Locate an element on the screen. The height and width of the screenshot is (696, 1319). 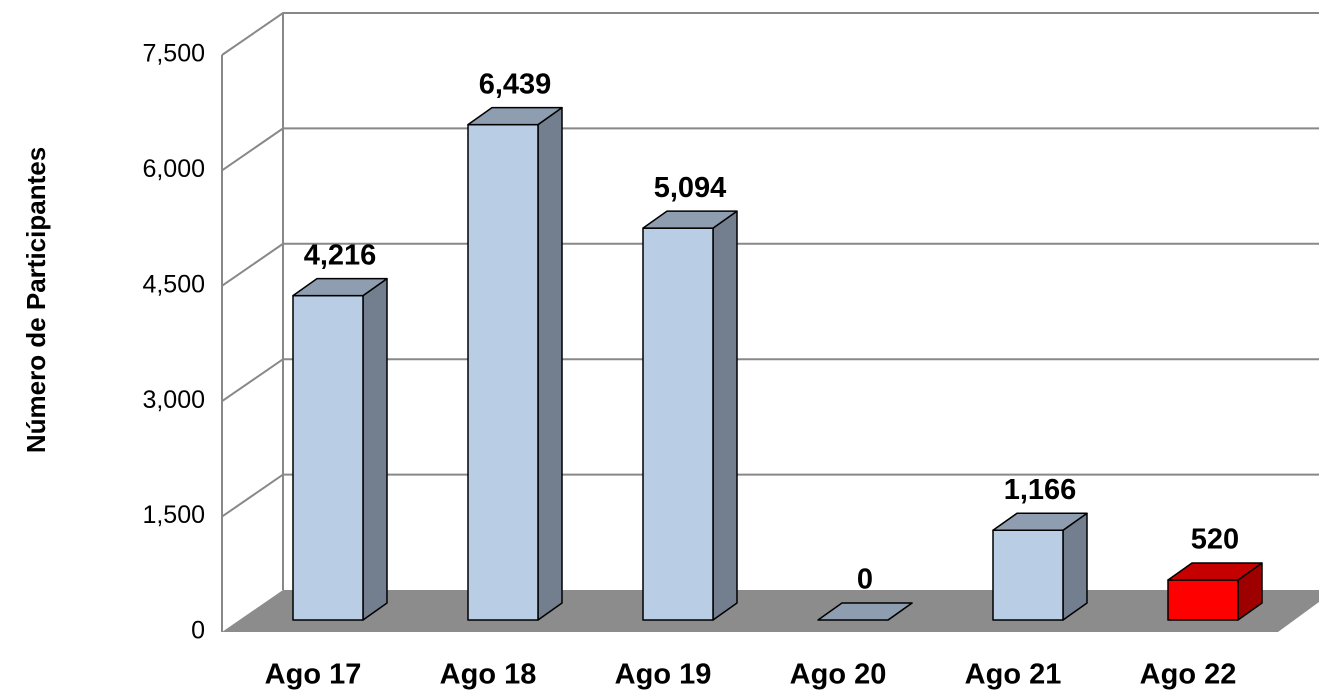
value-label: 1,166 is located at coordinates (1040, 490).